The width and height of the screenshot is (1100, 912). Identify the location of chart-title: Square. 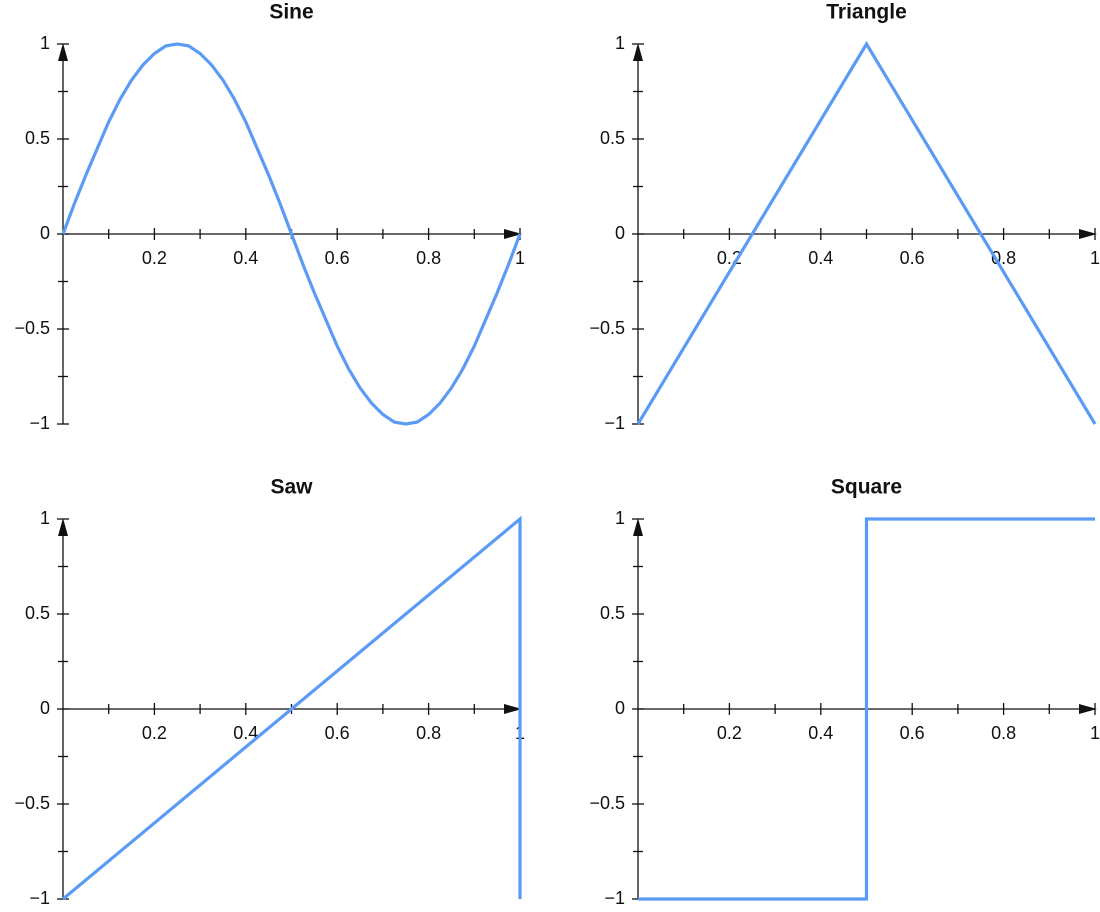
(866, 487).